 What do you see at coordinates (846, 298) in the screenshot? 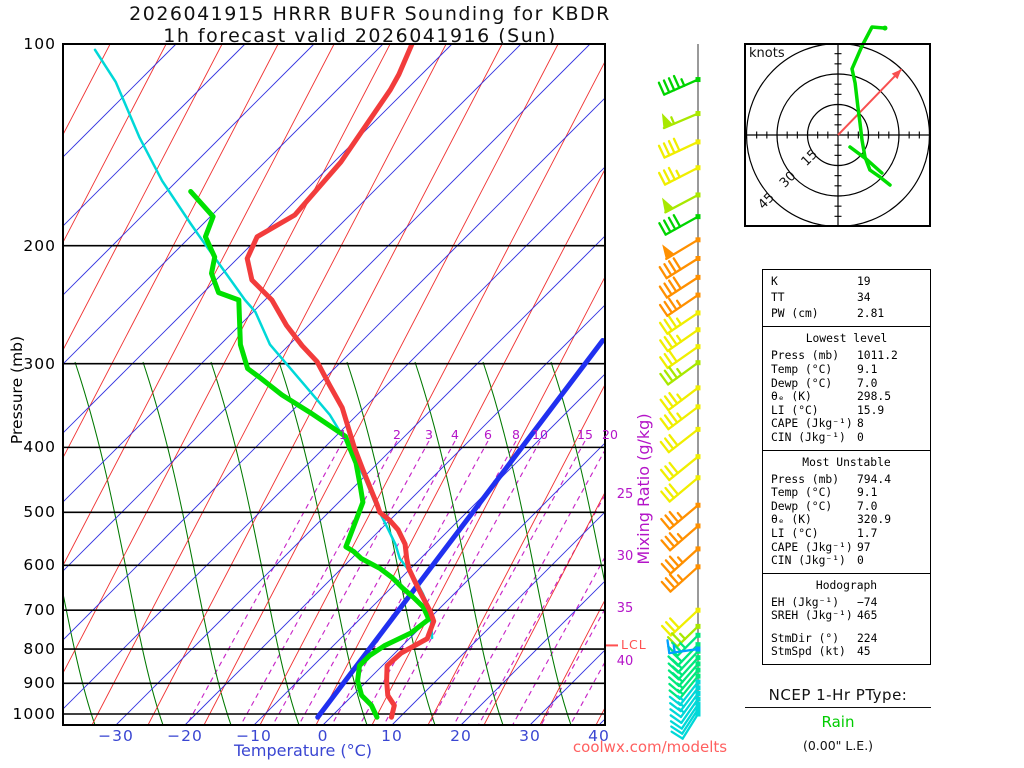
I see `table-section: K 19 TT 34 PW (cm) 2.81` at bounding box center [846, 298].